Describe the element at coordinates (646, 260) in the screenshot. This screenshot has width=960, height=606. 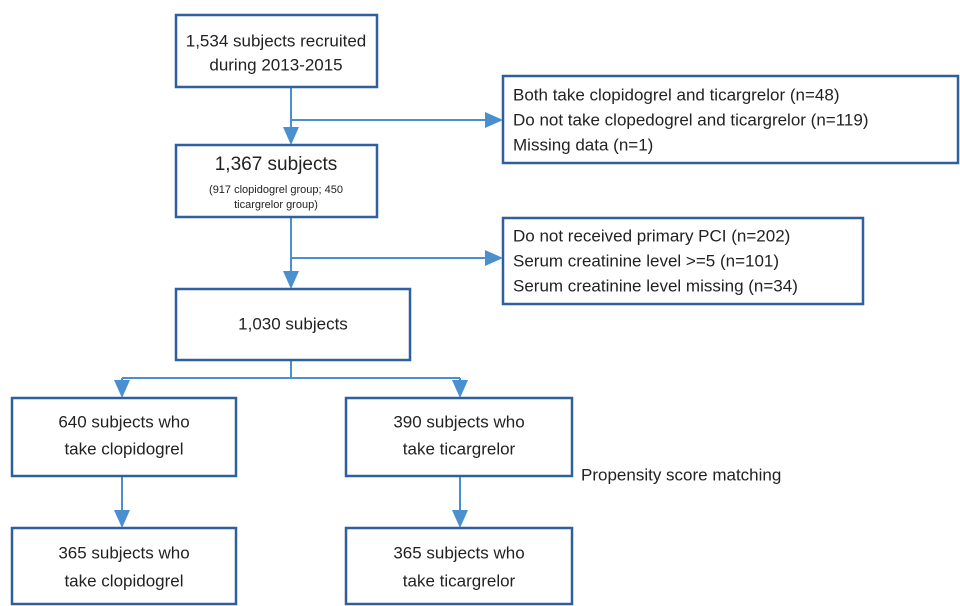
I see `node-text: Serum creatinine level >=5 (n=101)` at that location.